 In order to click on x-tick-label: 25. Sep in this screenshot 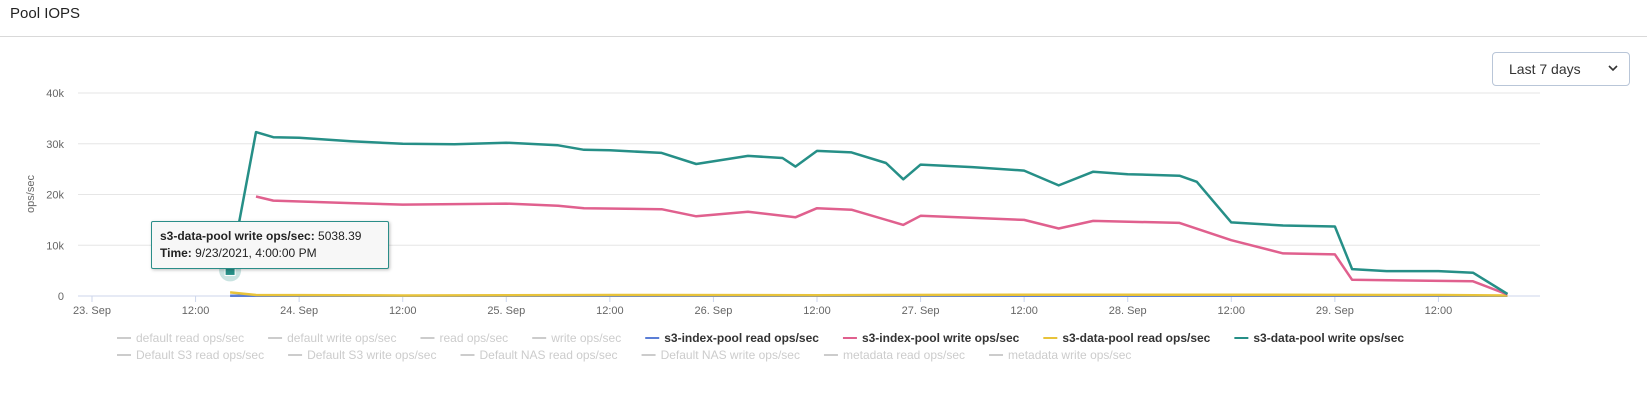, I will do `click(506, 311)`.